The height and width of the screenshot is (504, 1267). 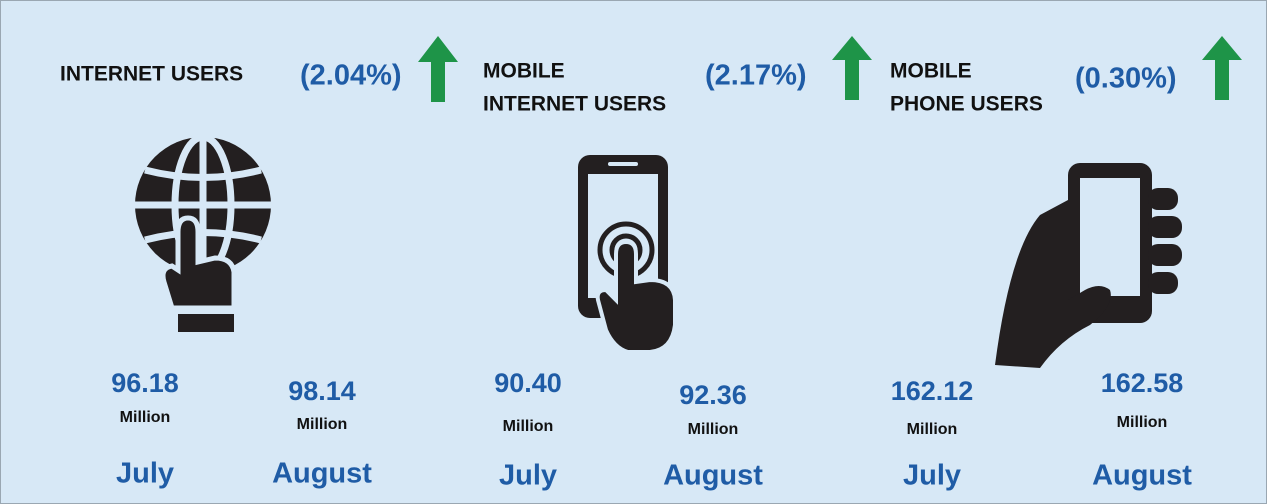 I want to click on reading-value: 98.14, so click(x=322, y=391).